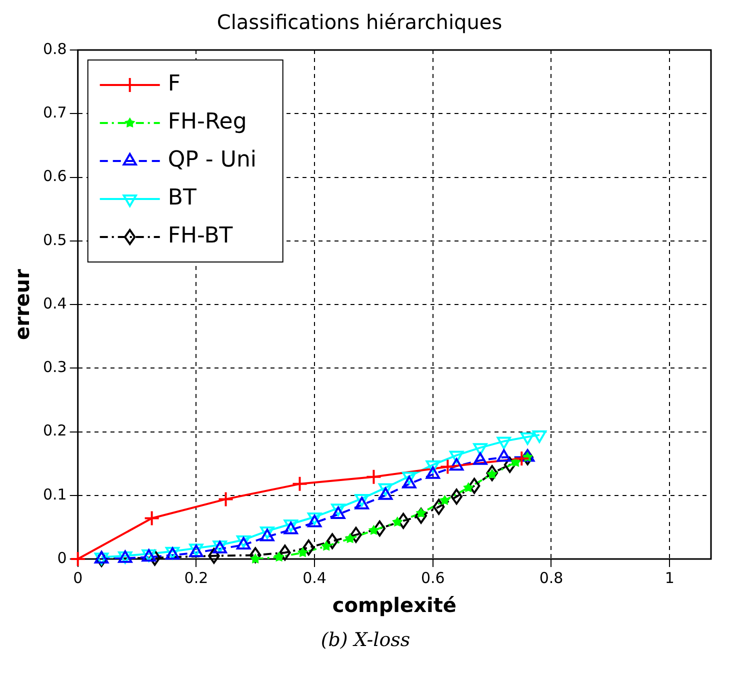 Image resolution: width=731 pixels, height=675 pixels. I want to click on y-tick-label: 0.4, so click(54, 303).